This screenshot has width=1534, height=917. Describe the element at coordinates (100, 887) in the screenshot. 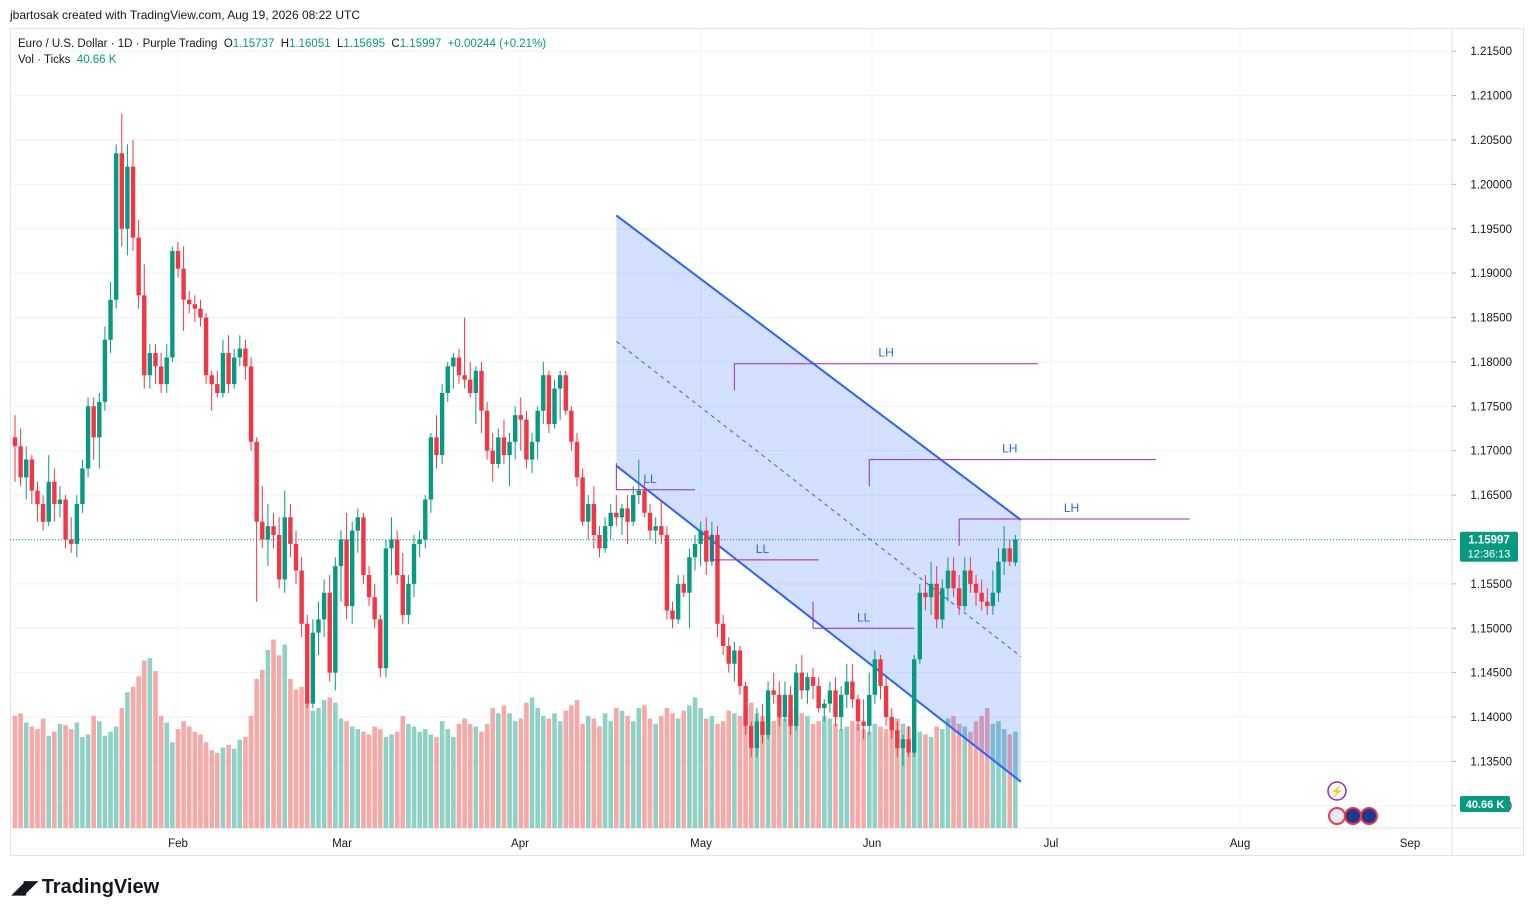

I see `brand-label: TradingView` at that location.